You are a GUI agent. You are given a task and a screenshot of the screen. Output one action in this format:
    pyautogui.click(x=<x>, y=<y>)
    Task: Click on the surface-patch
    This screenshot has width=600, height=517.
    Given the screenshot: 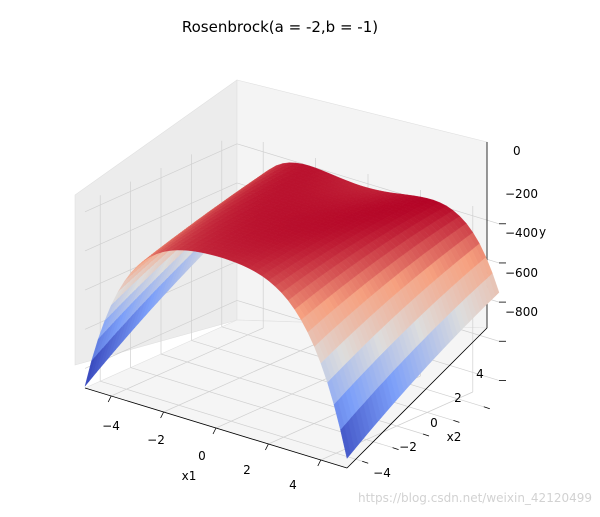 What is the action you would take?
    pyautogui.click(x=90, y=371)
    